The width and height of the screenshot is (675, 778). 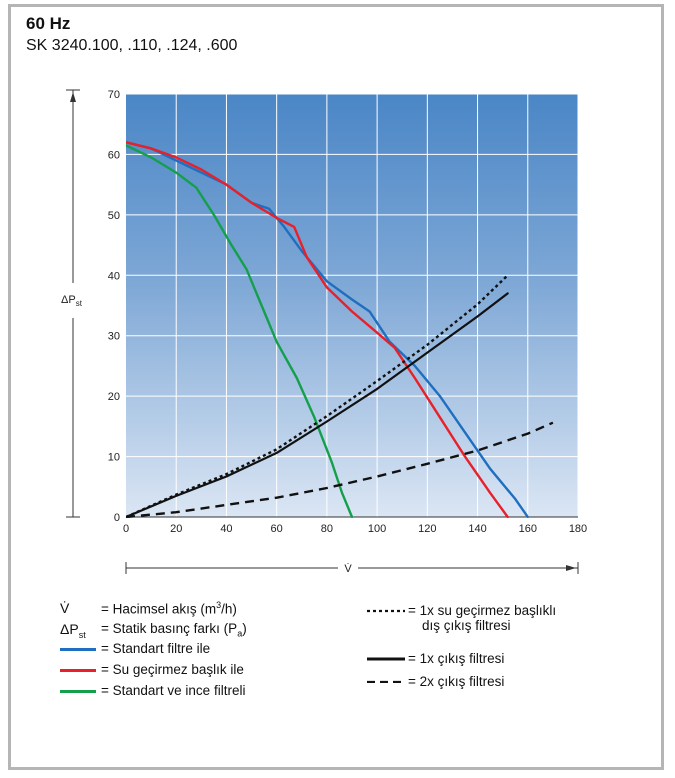 I want to click on x-tick-label: 160, so click(x=528, y=529).